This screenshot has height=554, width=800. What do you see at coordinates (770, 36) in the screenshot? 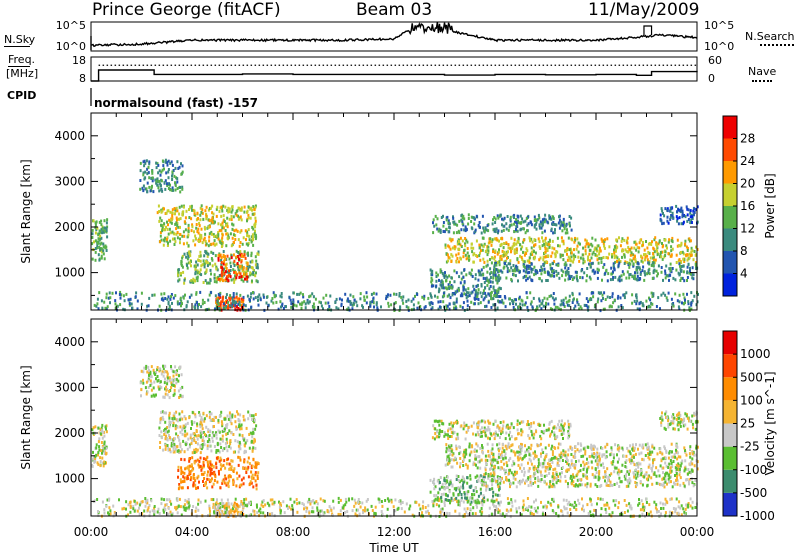
I see `nsearch-label: N.Search` at bounding box center [770, 36].